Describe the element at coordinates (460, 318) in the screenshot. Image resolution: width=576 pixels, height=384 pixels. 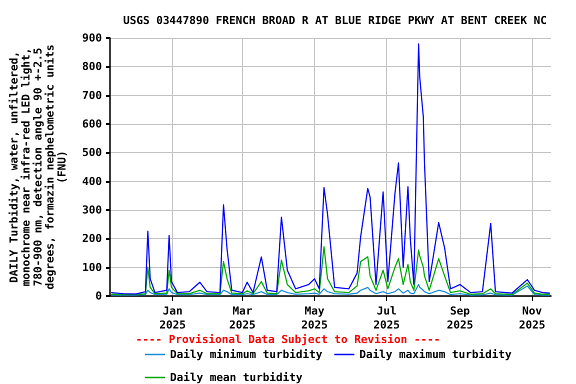
I see `x-tick-label: Sep 2025` at that location.